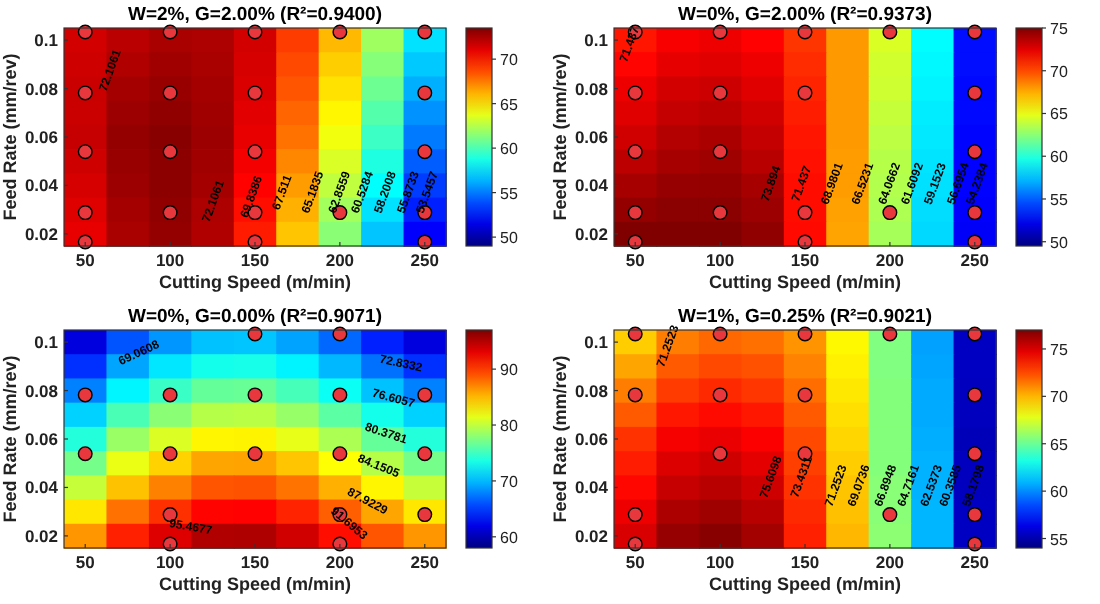  I want to click on chart-title: W=1%, G=0.25% (R²=0.9021), so click(805, 317).